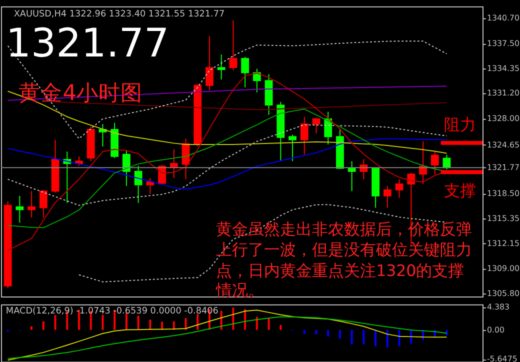  What do you see at coordinates (495, 329) in the screenshot?
I see `y-tick-label: 0.00` at bounding box center [495, 329].